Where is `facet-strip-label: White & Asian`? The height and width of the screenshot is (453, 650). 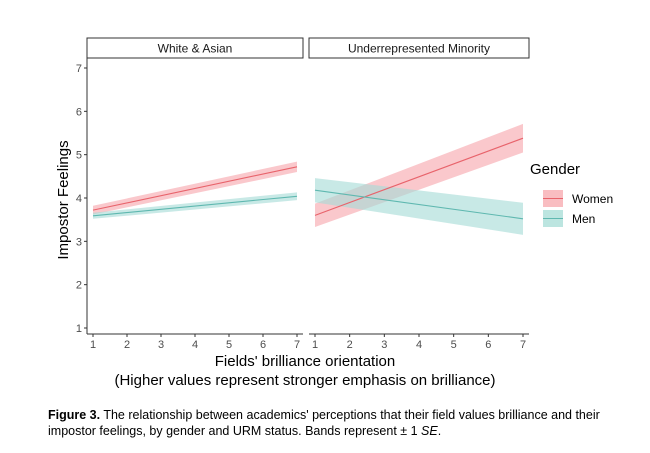 facet-strip-label: White & Asian is located at coordinates (195, 49).